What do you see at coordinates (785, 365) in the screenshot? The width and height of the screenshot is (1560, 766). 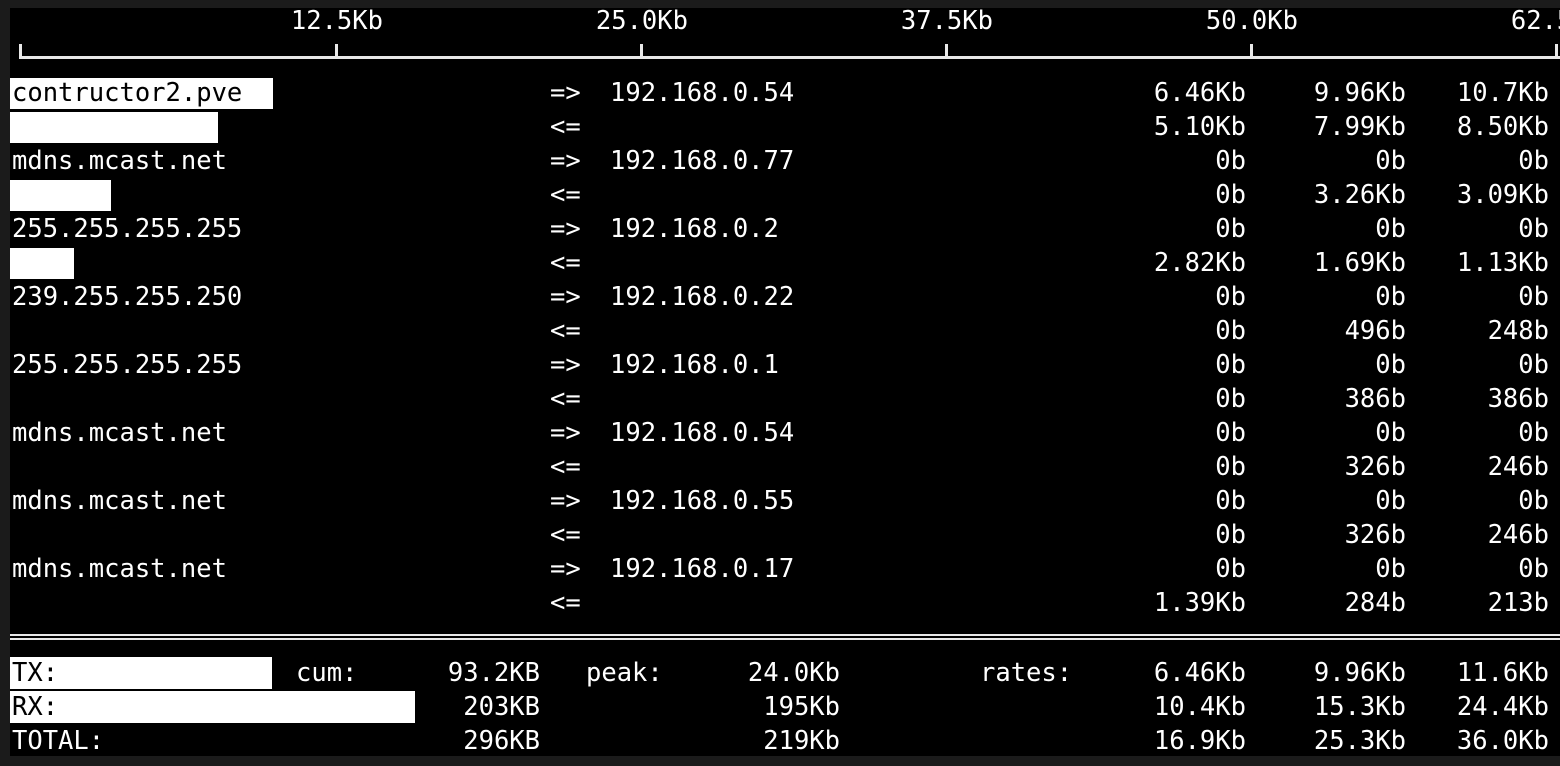 I see `connection-row-tx: 255.255.255.255 => 192.168.0.1 0b 0b 0b` at bounding box center [785, 365].